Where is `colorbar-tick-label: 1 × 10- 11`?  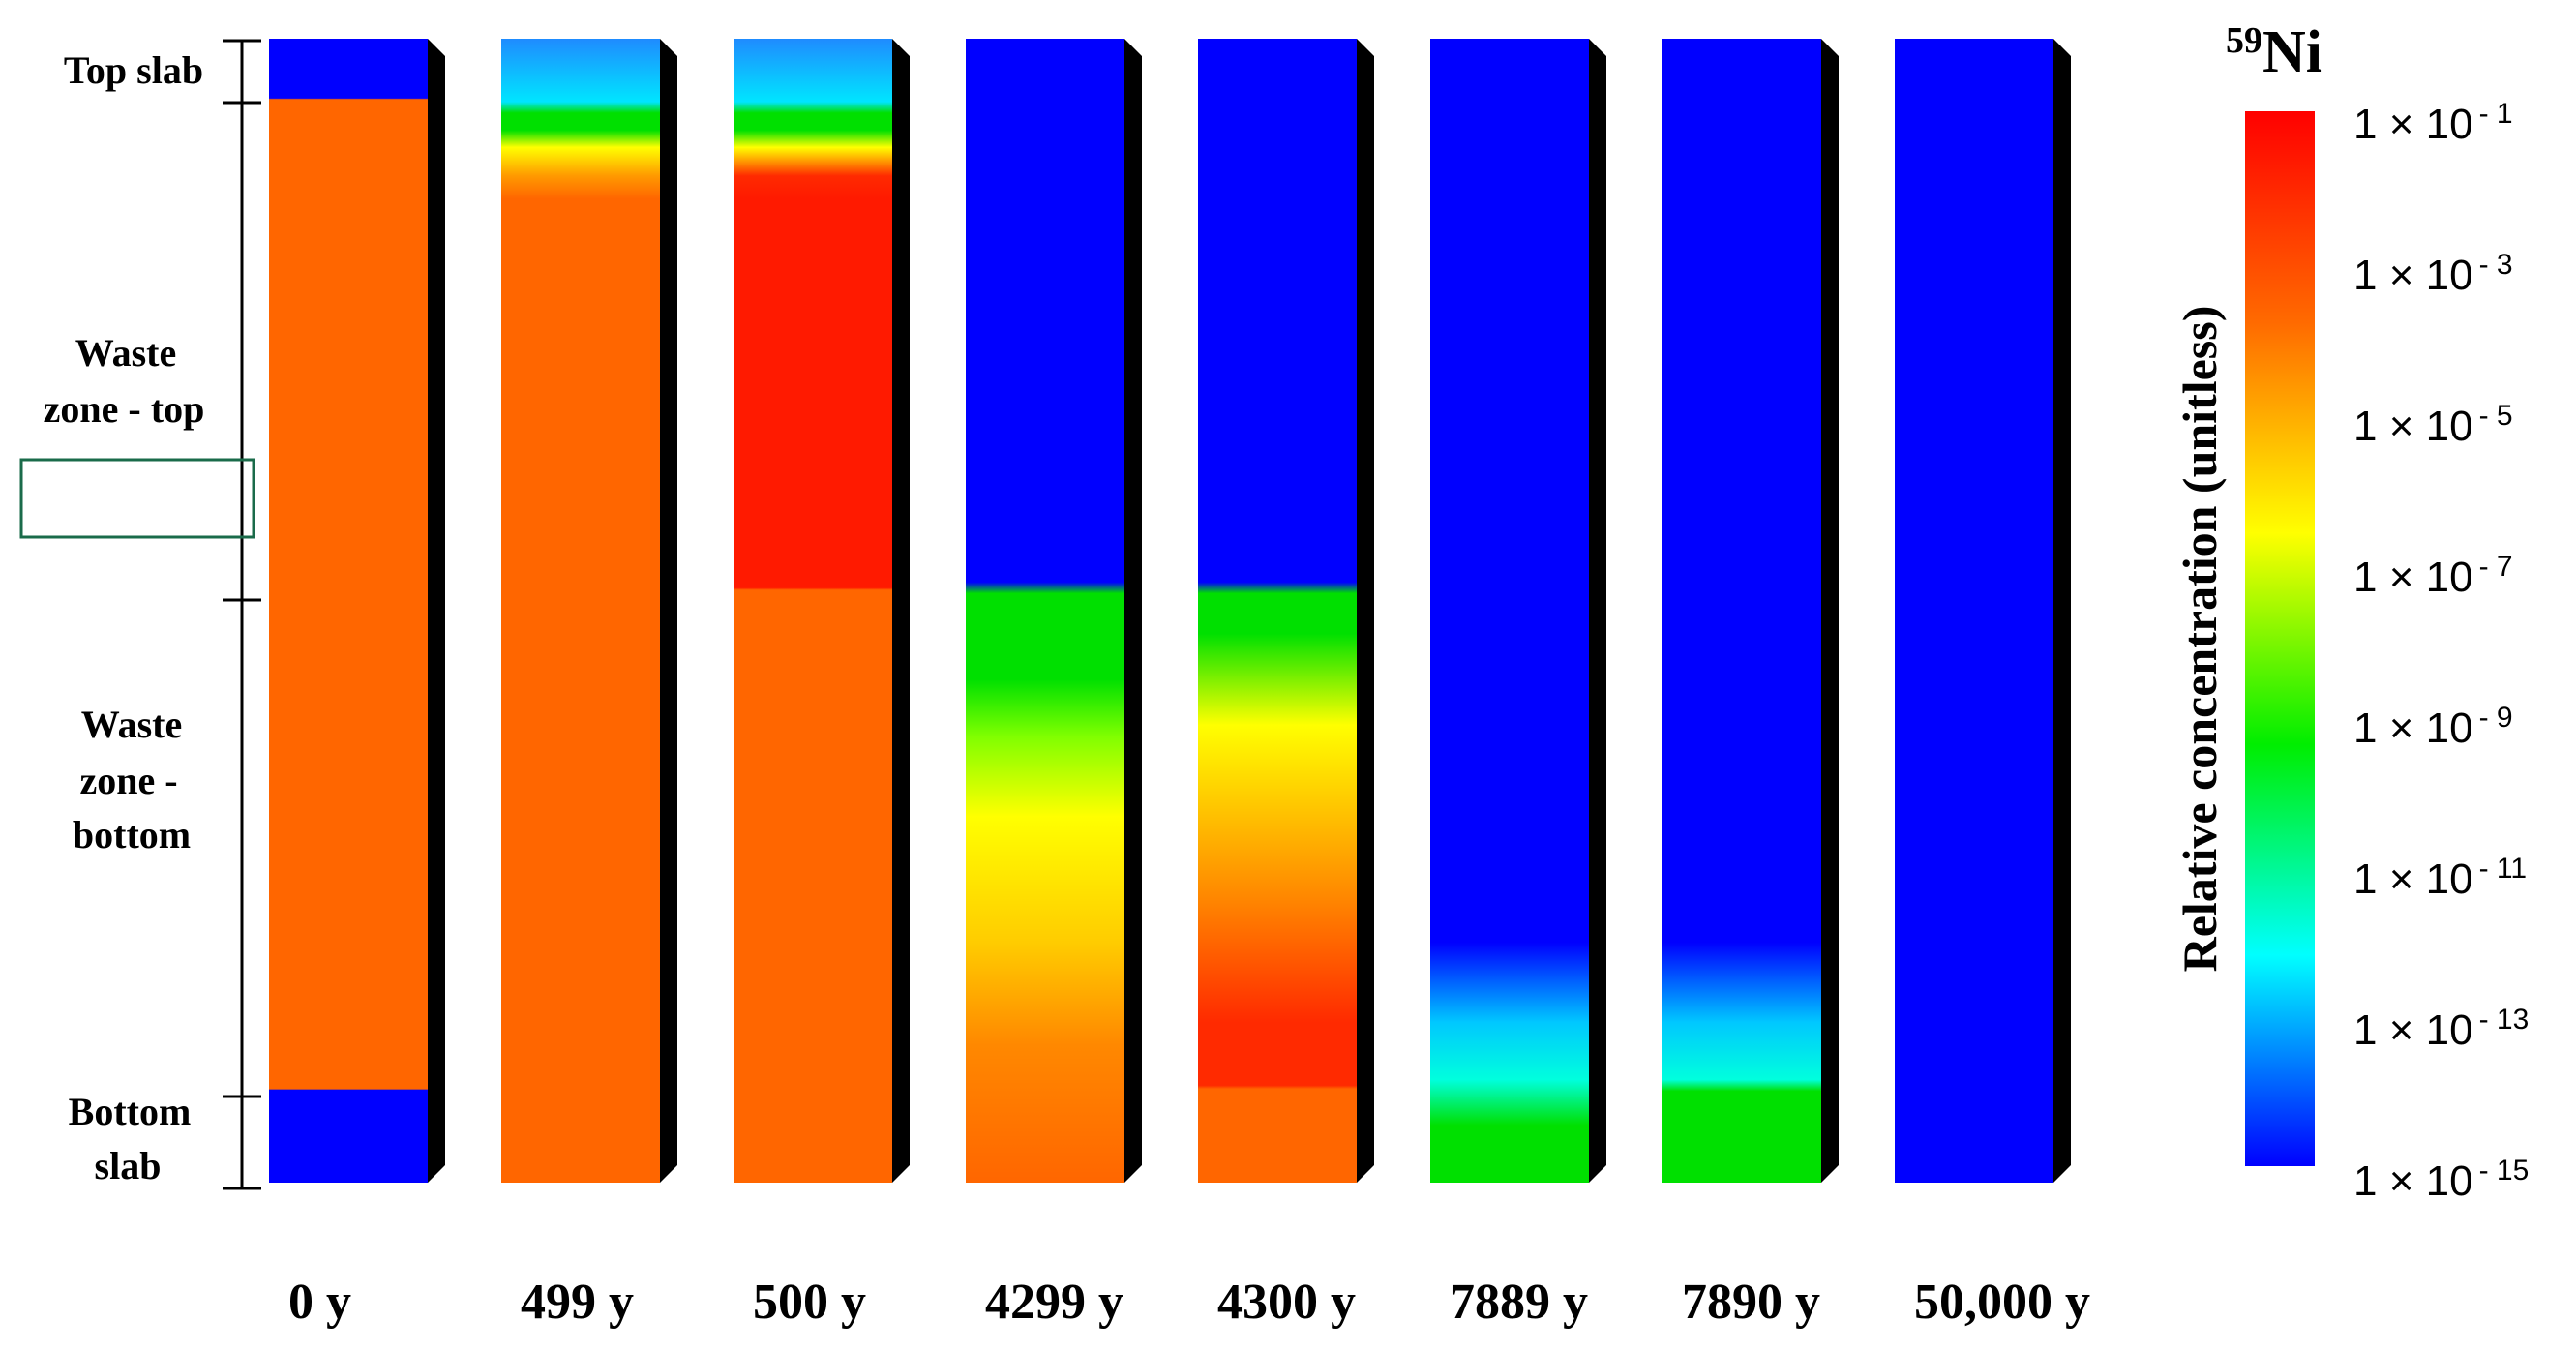 colorbar-tick-label: 1 × 10- 11 is located at coordinates (2440, 878).